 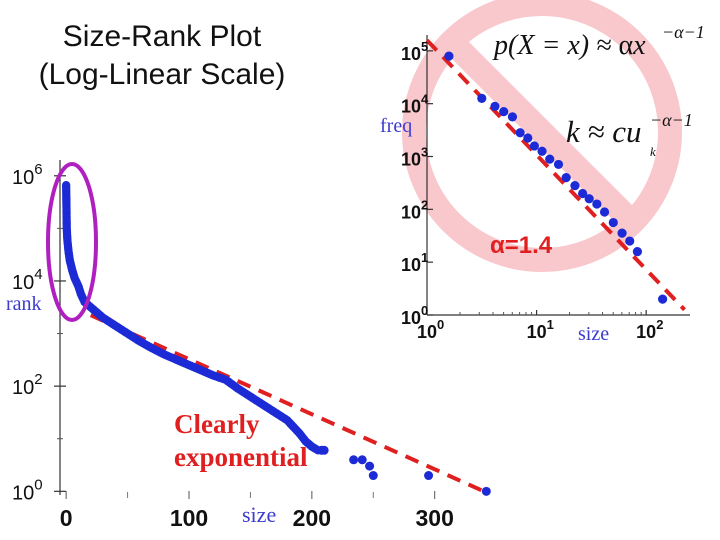 What do you see at coordinates (540, 329) in the screenshot?
I see `inset-x-tick-label: 10¹` at bounding box center [540, 329].